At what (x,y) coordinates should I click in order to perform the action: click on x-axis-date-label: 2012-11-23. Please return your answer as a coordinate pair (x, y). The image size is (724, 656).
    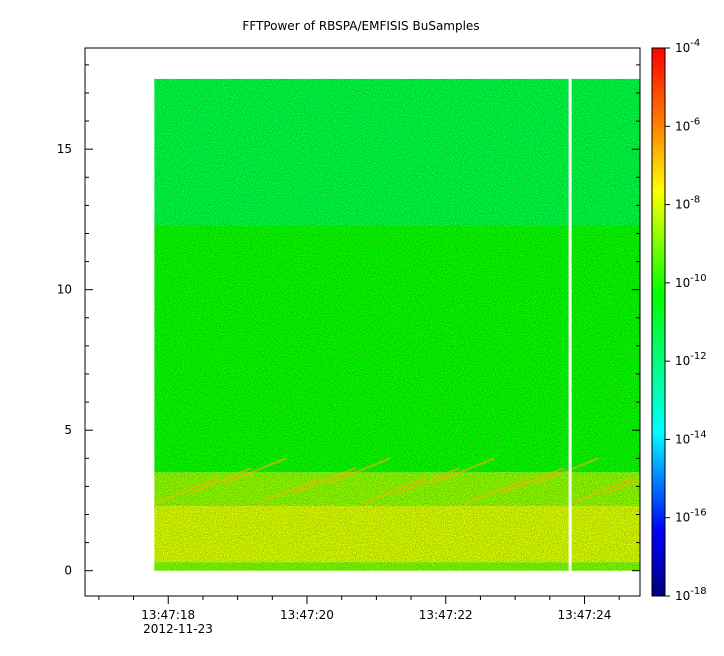
    Looking at the image, I should click on (178, 629).